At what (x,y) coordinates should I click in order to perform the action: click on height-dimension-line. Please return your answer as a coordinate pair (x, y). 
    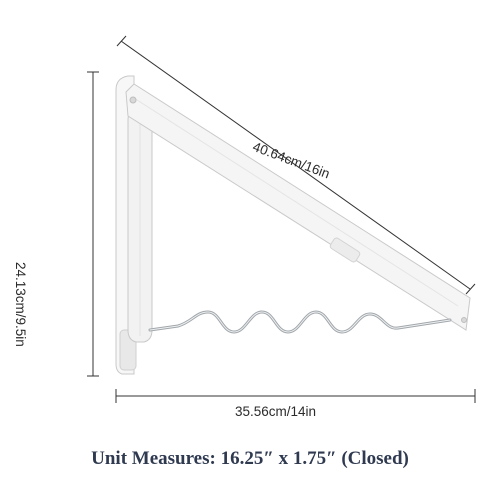
    Looking at the image, I should click on (93, 224).